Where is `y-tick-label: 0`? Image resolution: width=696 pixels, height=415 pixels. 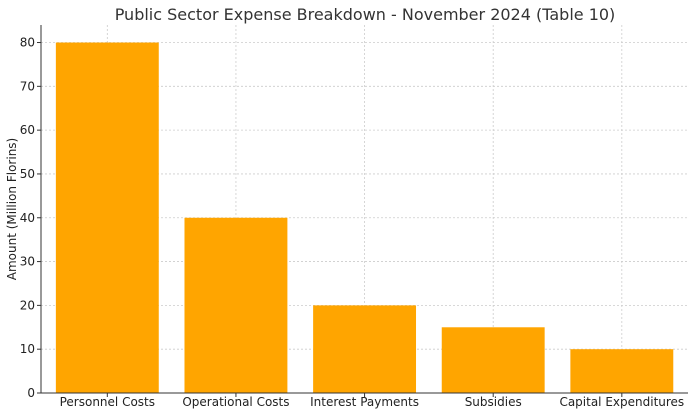 y-tick-label: 0 is located at coordinates (31, 393).